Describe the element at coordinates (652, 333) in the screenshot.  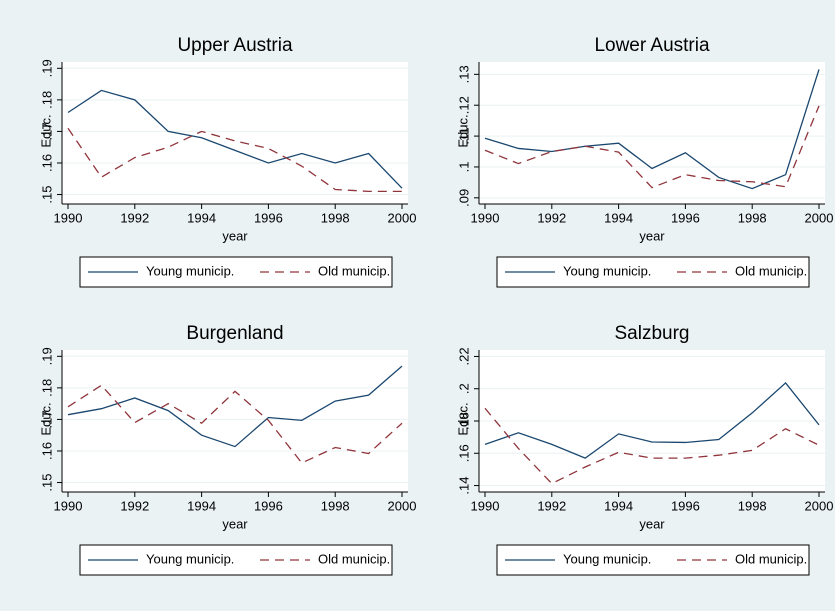
I see `panel-title: Salzburg` at that location.